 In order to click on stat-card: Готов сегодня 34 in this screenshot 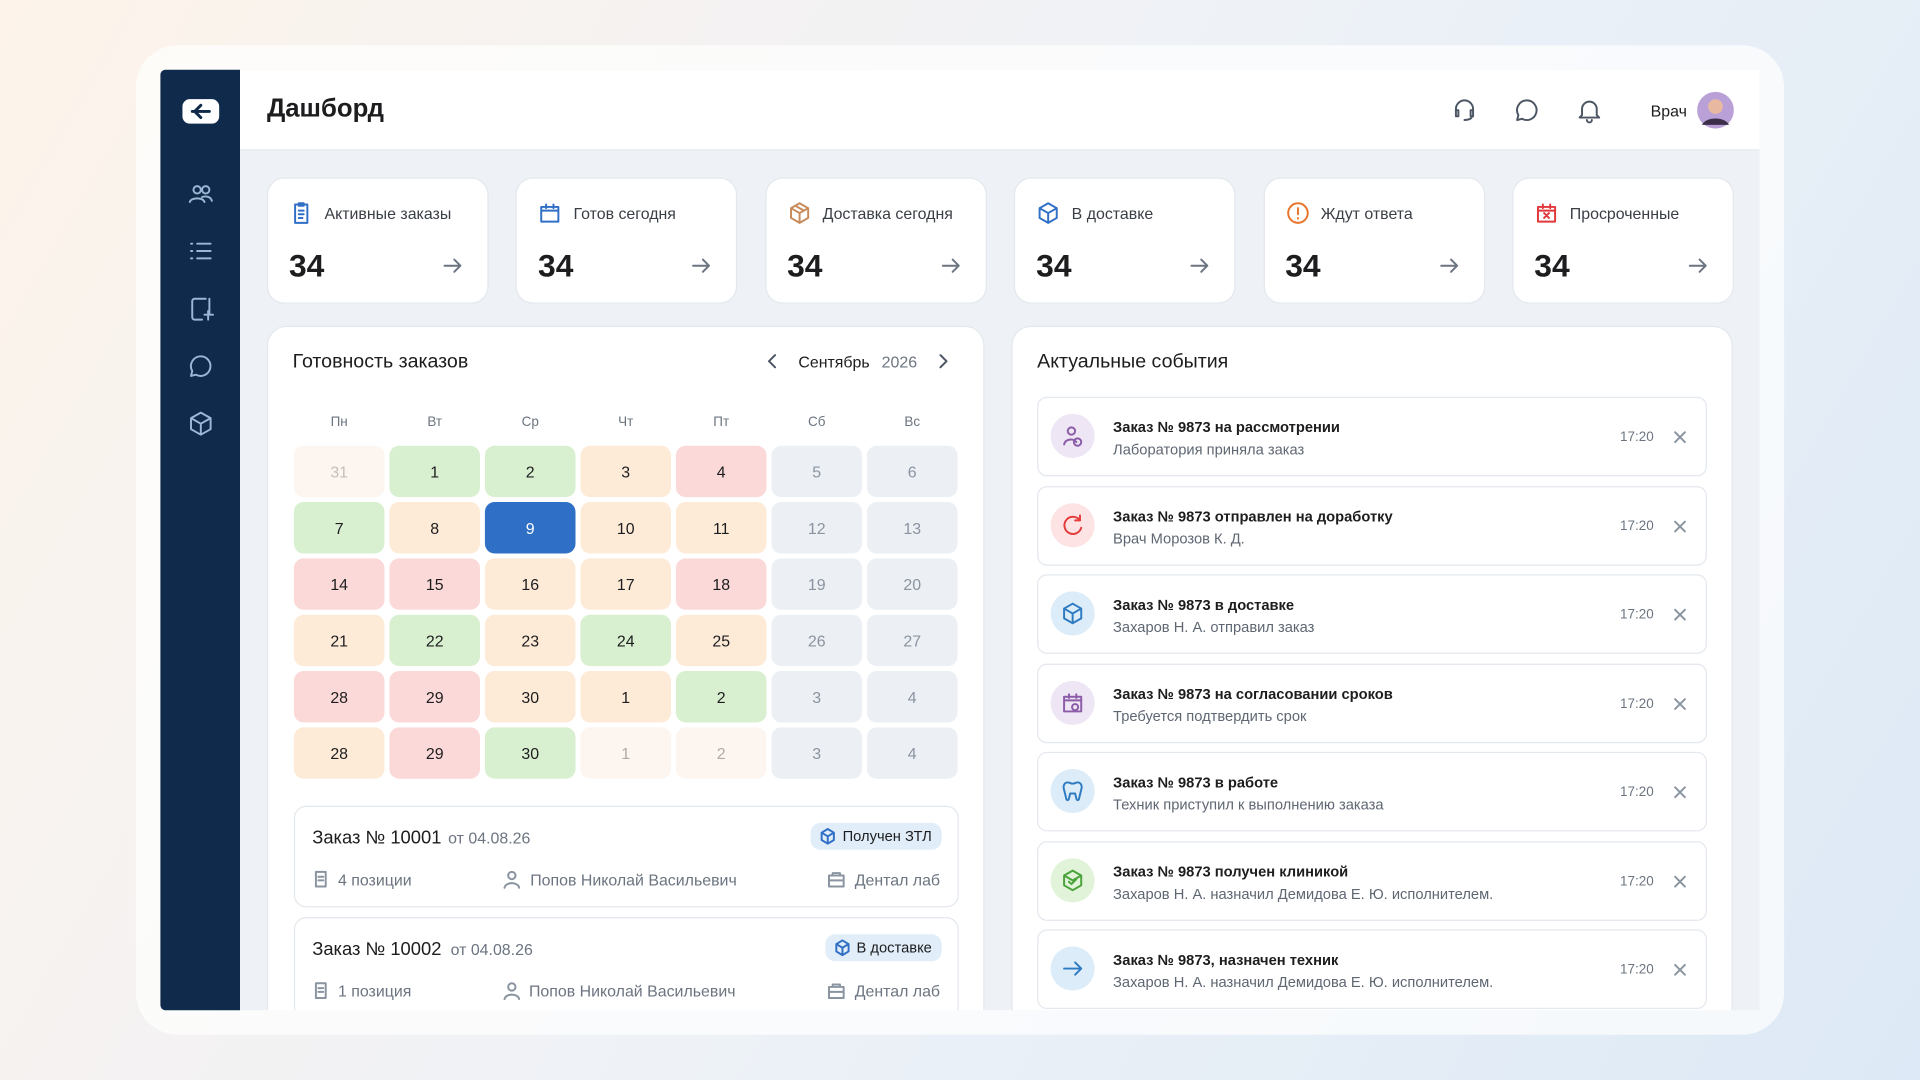, I will do `click(626, 240)`.